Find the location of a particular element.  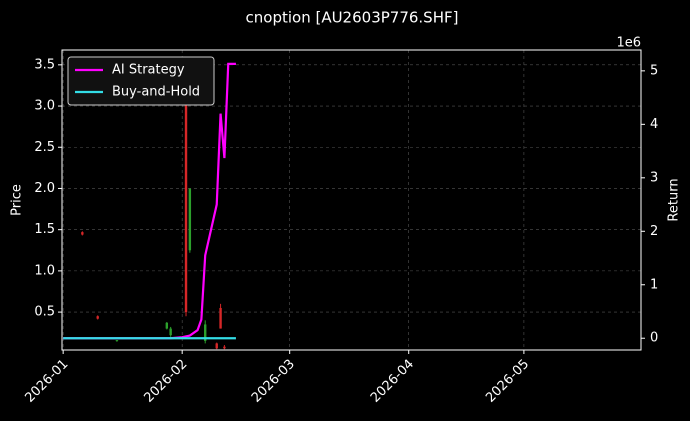

y-tick-label: 0.5 is located at coordinates (44, 312).